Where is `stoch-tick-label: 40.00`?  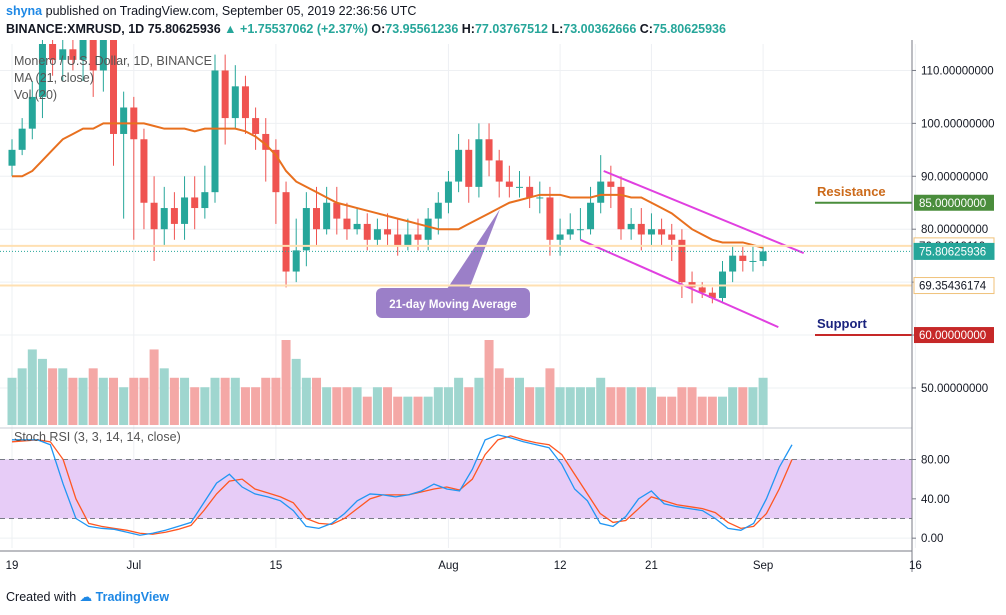
stoch-tick-label: 40.00 is located at coordinates (935, 500).